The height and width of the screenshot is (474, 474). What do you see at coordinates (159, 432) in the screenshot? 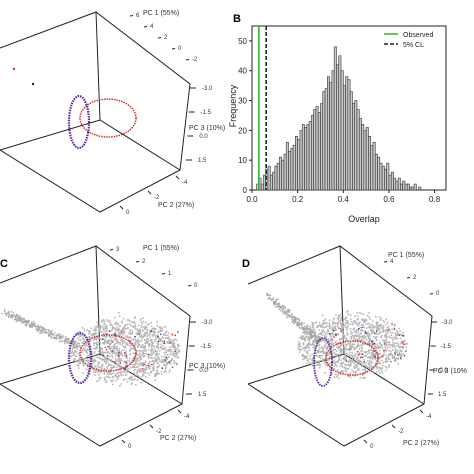
I see `axis-tick-label: -2` at bounding box center [159, 432].